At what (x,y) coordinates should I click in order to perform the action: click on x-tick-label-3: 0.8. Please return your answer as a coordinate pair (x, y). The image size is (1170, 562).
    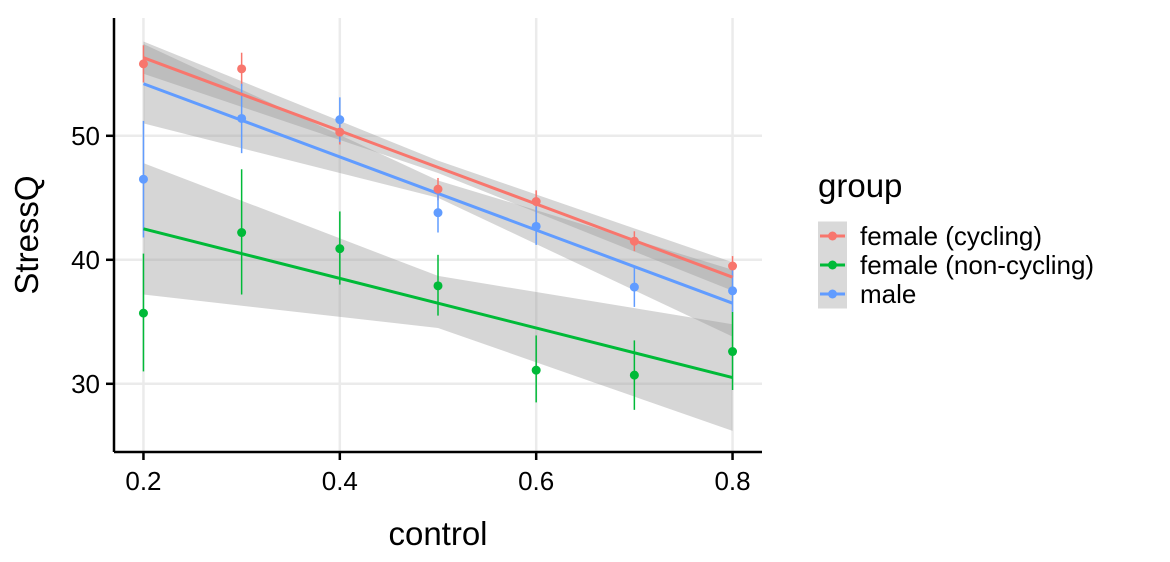
    Looking at the image, I should click on (732, 481).